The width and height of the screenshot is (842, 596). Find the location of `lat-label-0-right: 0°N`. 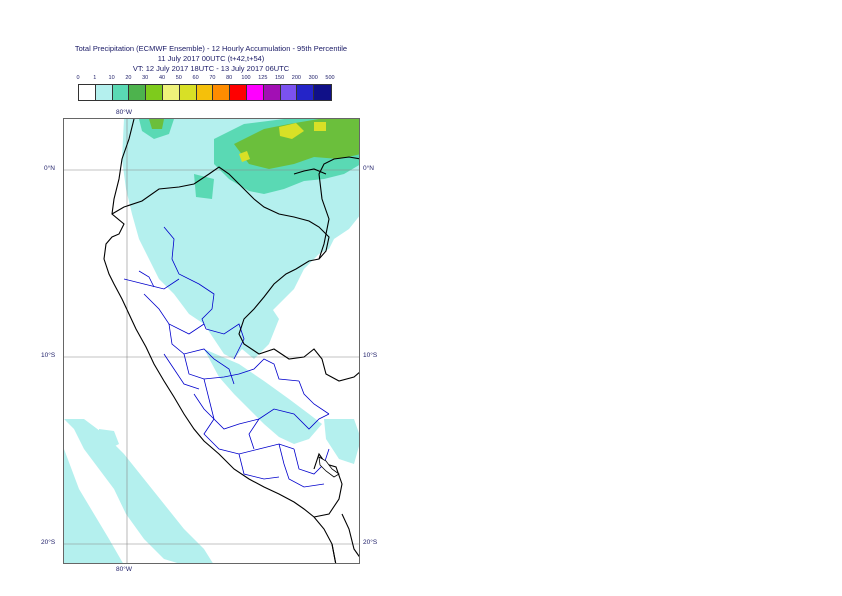

lat-label-0-right: 0°N is located at coordinates (368, 168).